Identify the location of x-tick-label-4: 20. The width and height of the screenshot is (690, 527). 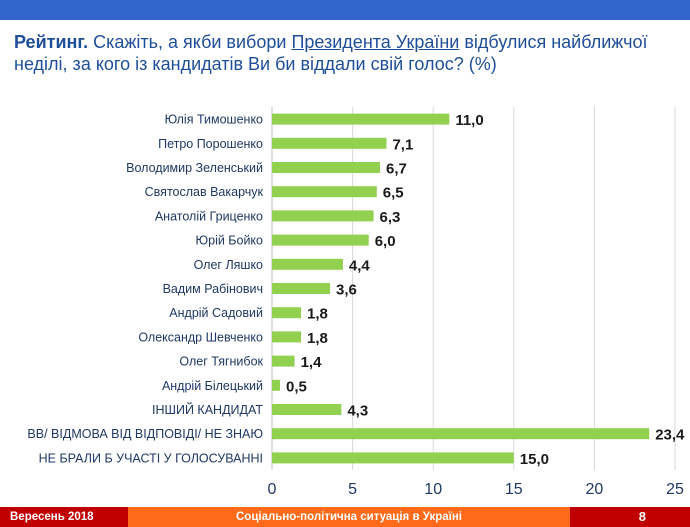
(595, 489).